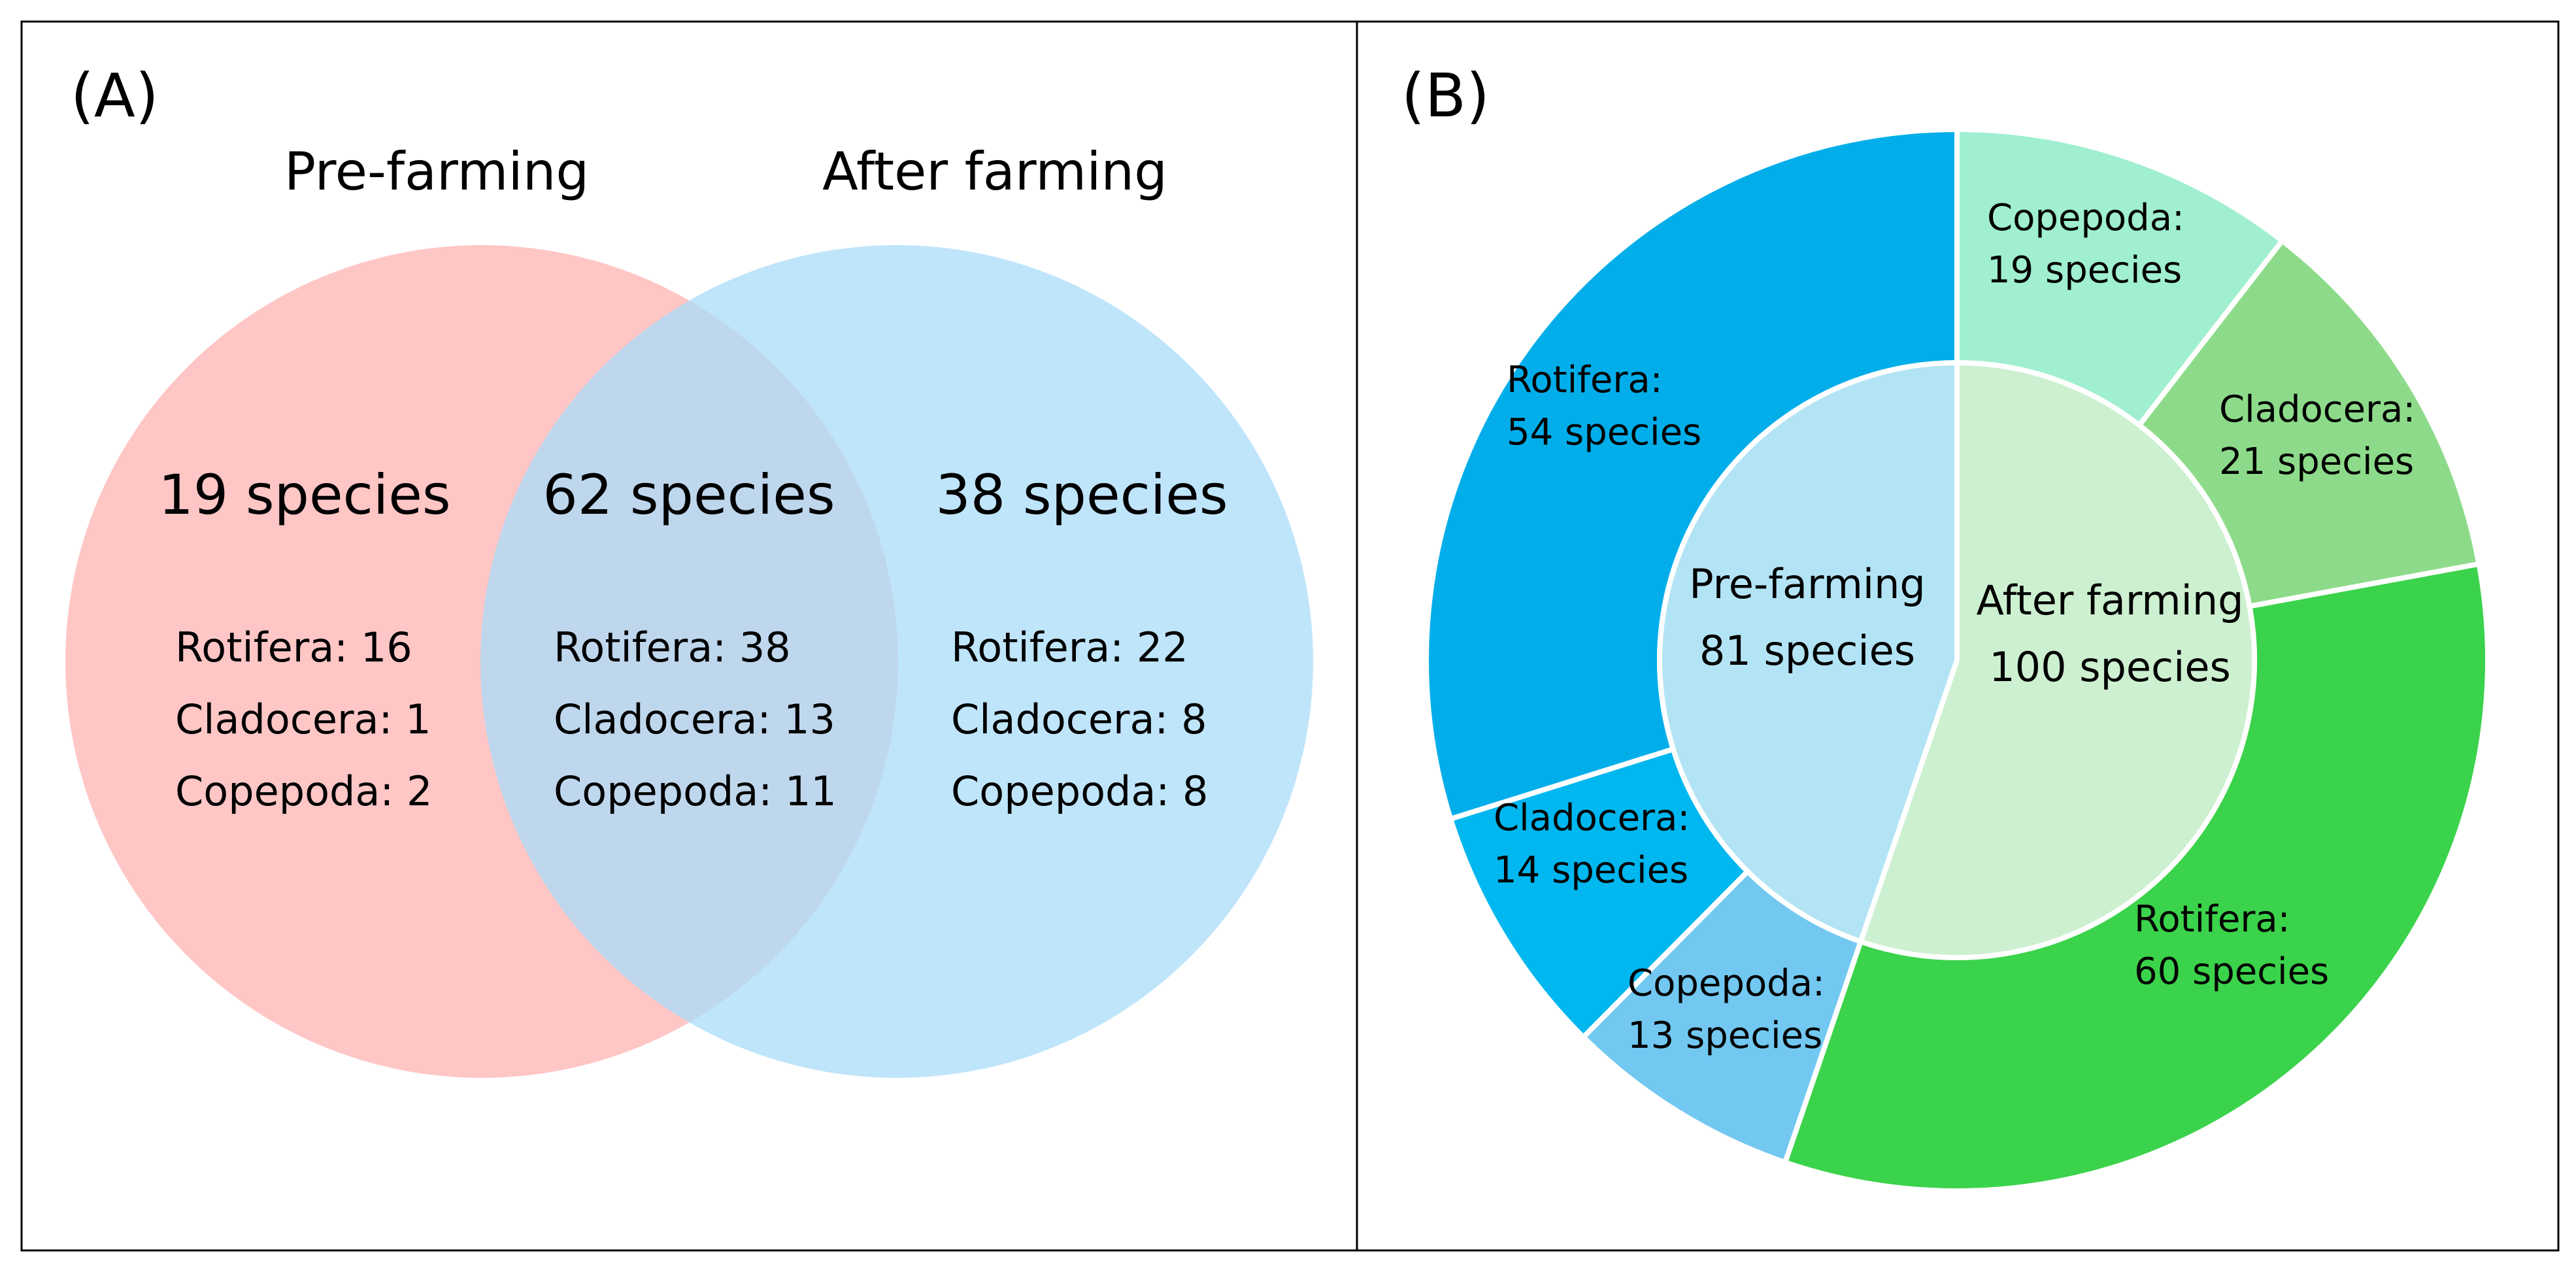 The image size is (2576, 1272). What do you see at coordinates (115, 96) in the screenshot?
I see `panel-a-label: (A)` at bounding box center [115, 96].